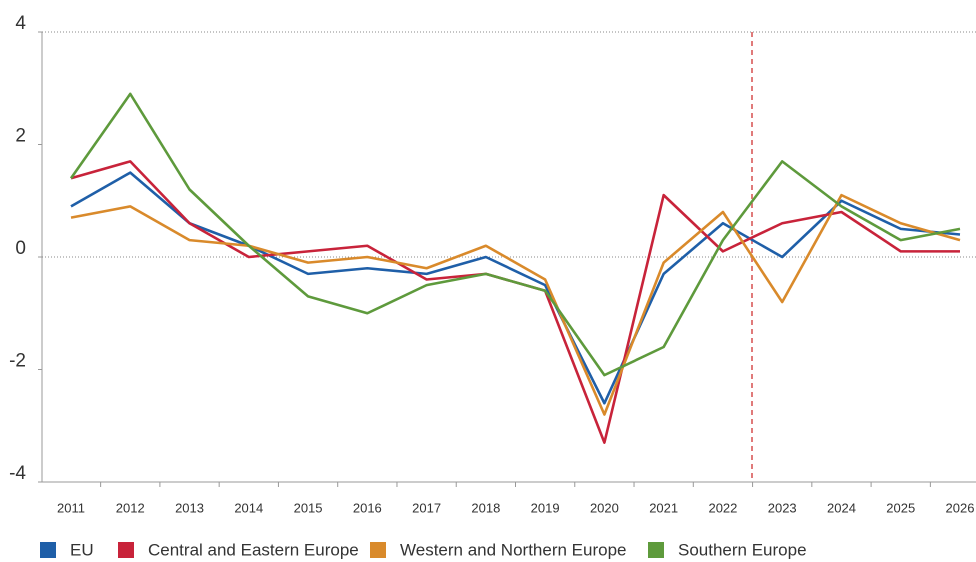  What do you see at coordinates (545, 507) in the screenshot?
I see `x-tick-label: 2019` at bounding box center [545, 507].